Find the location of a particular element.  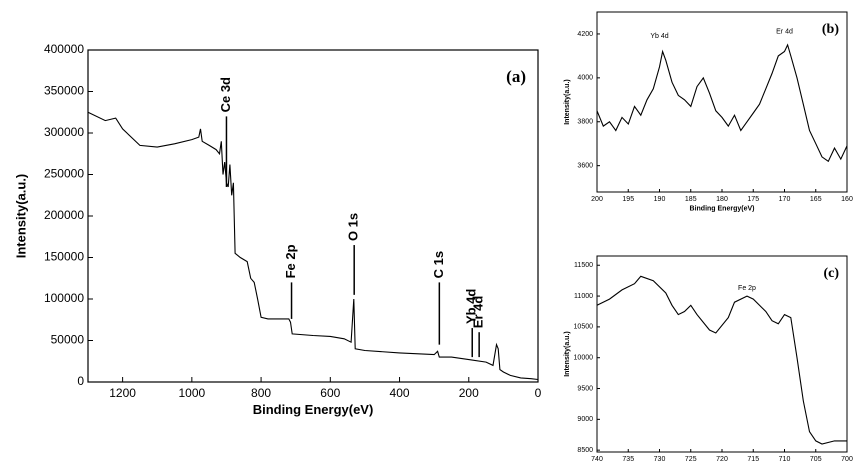

y-tick-label: 150000 is located at coordinates (64, 257).